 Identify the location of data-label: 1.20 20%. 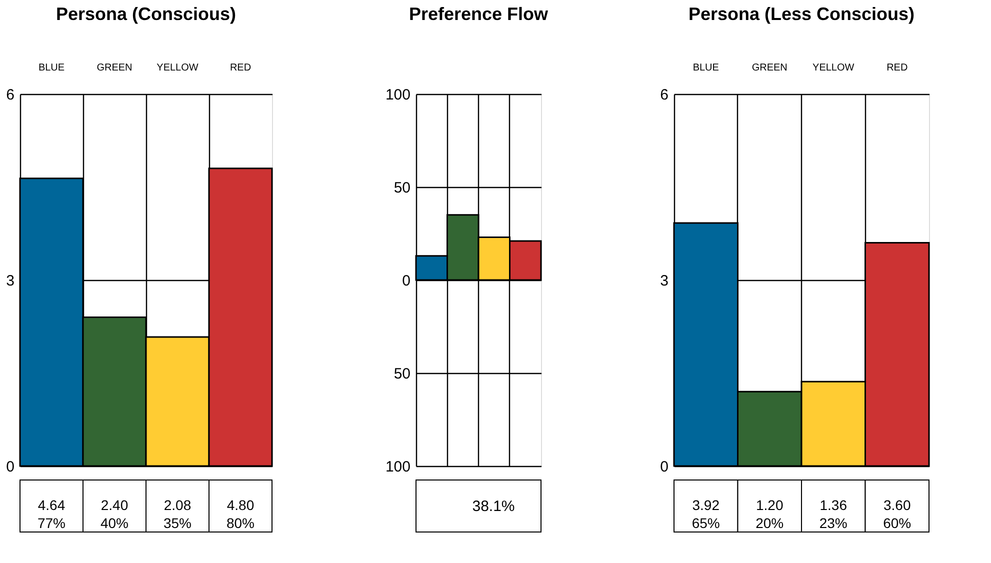
(770, 514).